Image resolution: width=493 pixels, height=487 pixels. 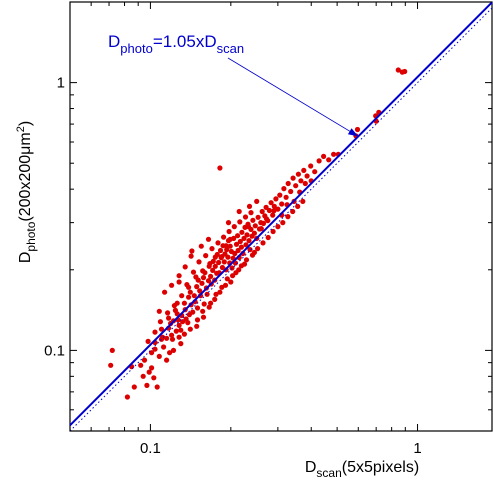 I want to click on fit-annotation: Dphoto=1.05xDscan, so click(x=176, y=44).